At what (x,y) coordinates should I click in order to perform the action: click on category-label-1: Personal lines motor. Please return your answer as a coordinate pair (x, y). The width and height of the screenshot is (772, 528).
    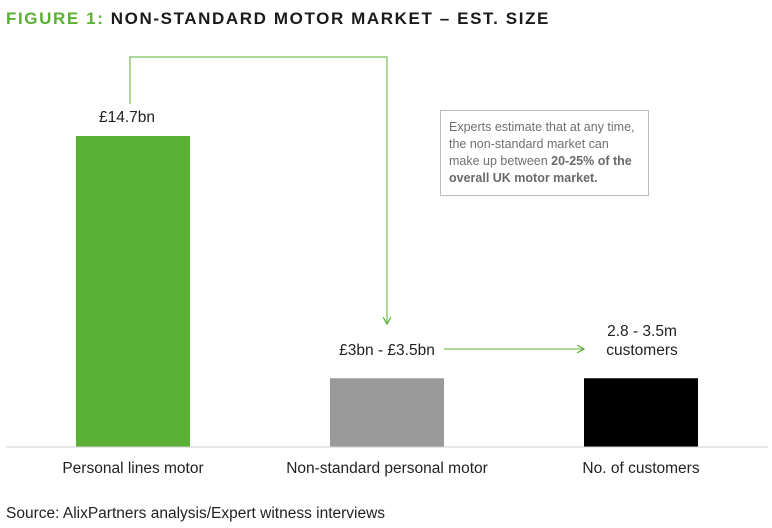
    Looking at the image, I should click on (132, 468).